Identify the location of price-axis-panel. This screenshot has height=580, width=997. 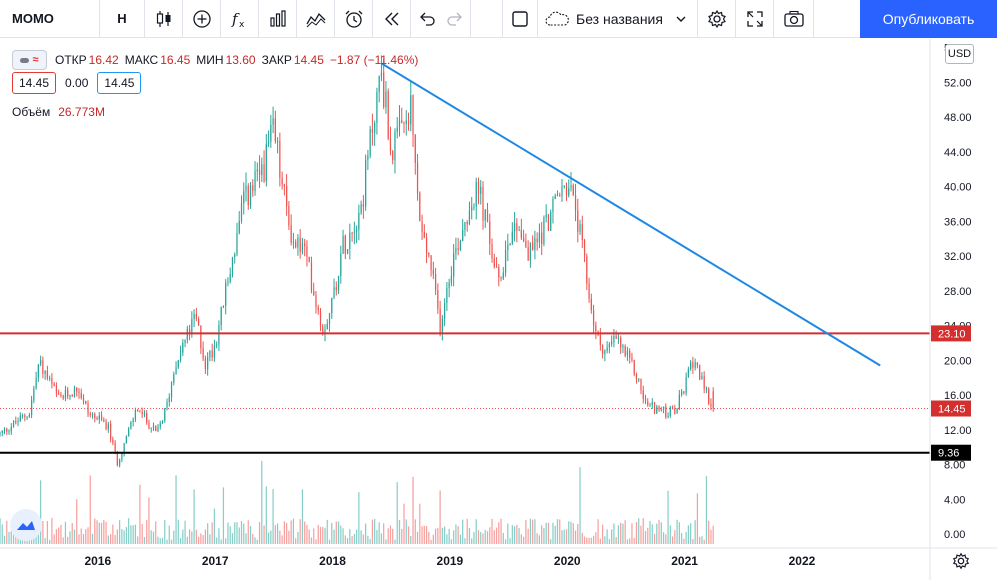
(963, 309).